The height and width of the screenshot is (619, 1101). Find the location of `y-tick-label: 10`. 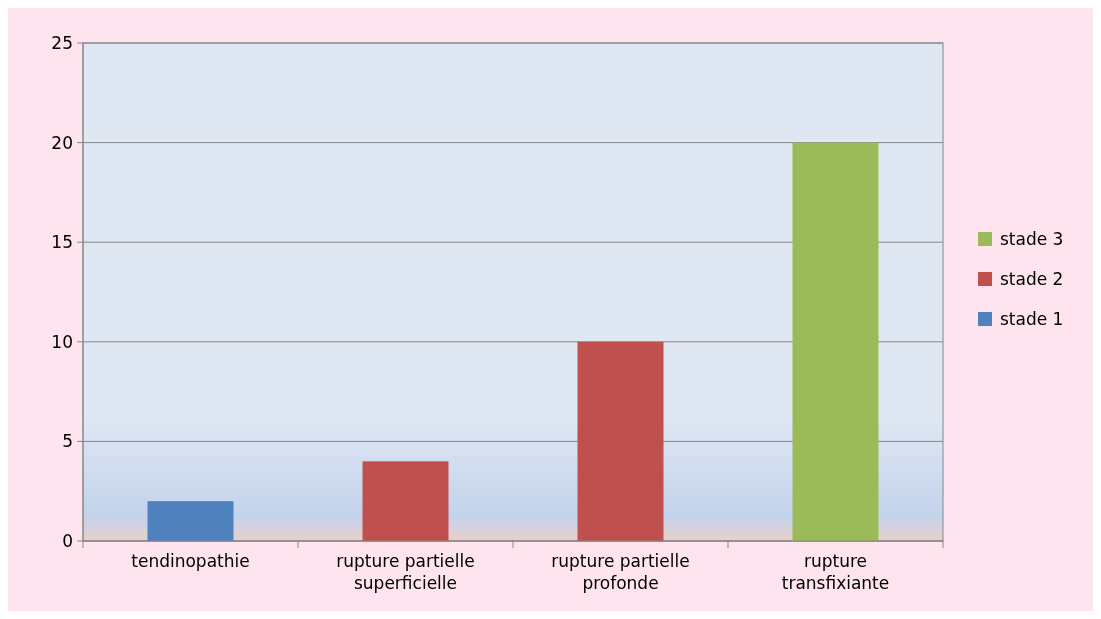

y-tick-label: 10 is located at coordinates (62, 341).